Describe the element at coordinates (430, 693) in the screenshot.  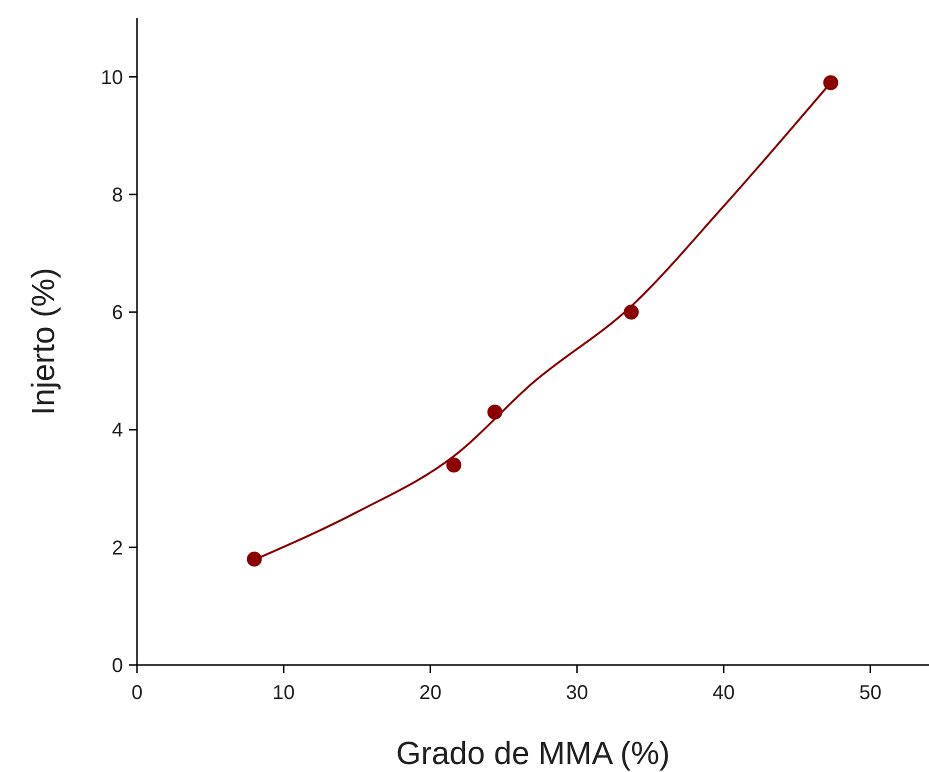
I see `x-tick-label: 20` at that location.